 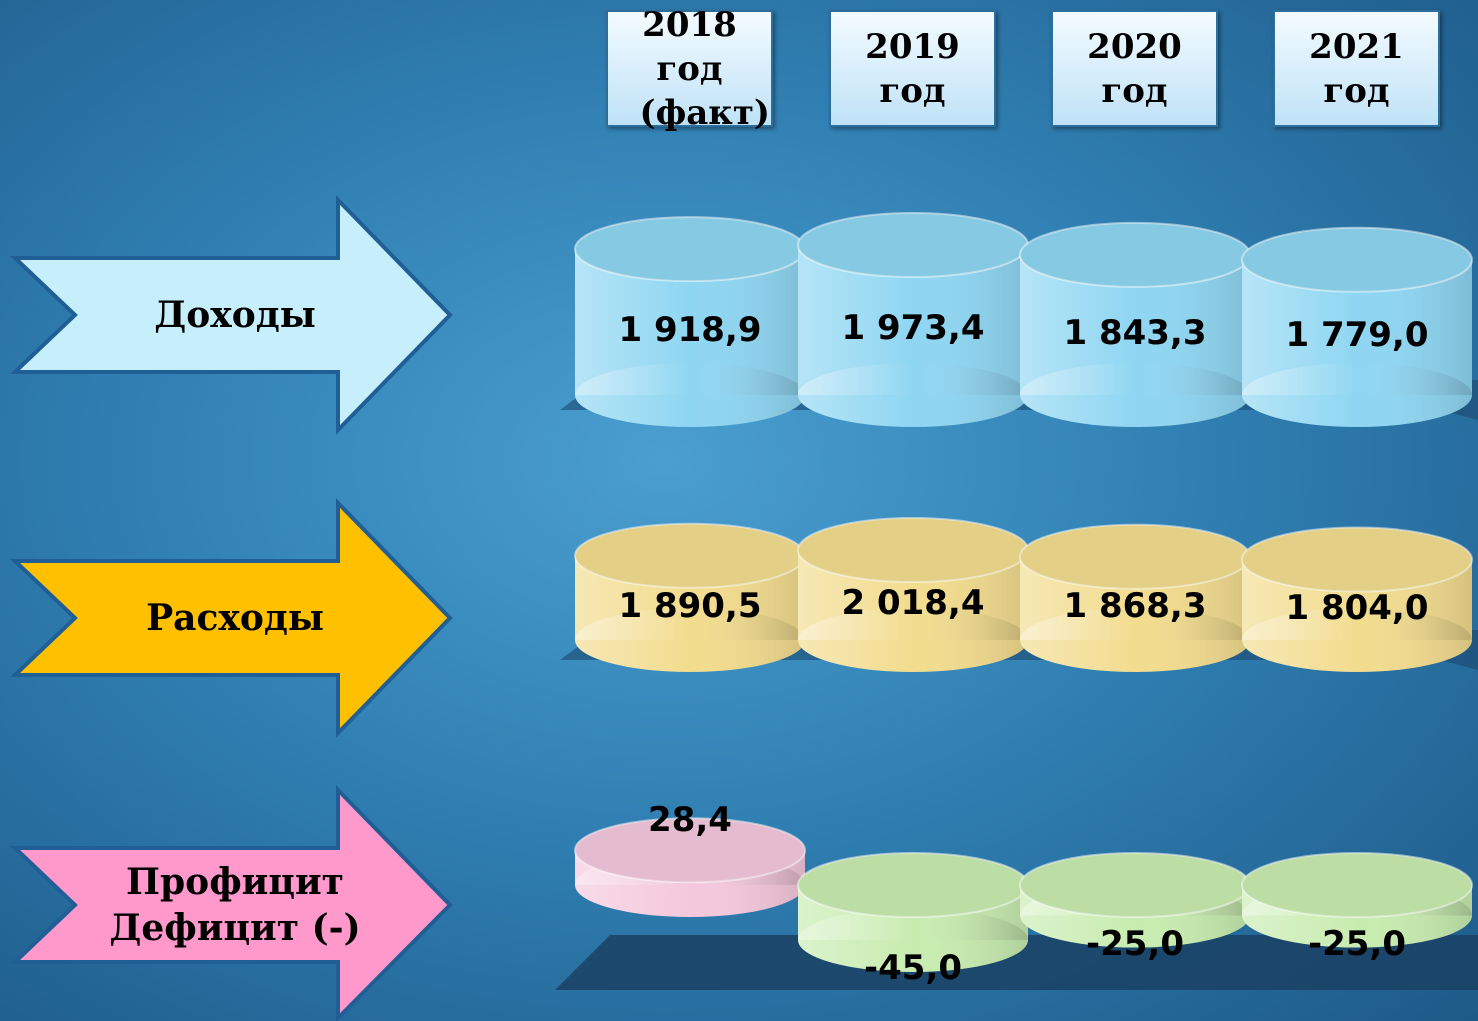 What do you see at coordinates (235, 315) in the screenshot?
I see `series-name: Доходы` at bounding box center [235, 315].